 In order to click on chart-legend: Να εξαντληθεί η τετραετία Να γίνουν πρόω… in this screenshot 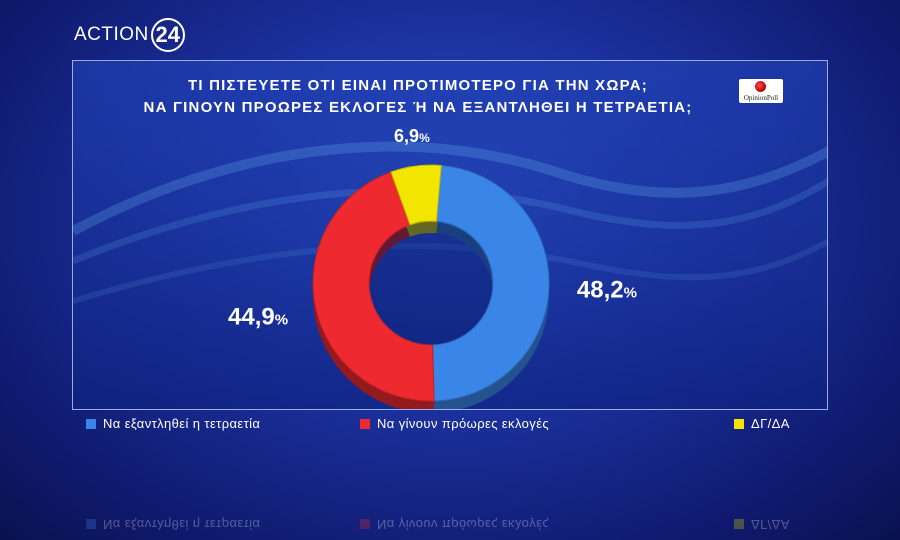, I will do `click(450, 425)`.